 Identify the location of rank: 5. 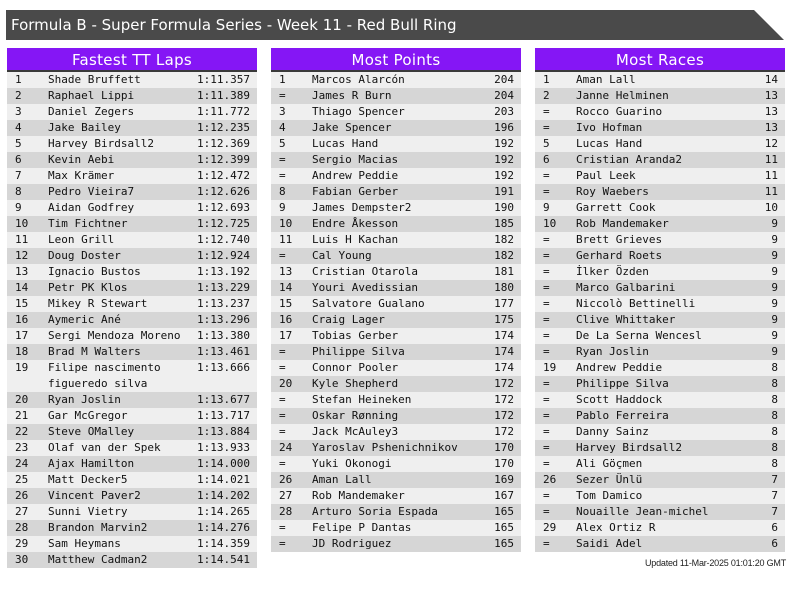
(546, 143).